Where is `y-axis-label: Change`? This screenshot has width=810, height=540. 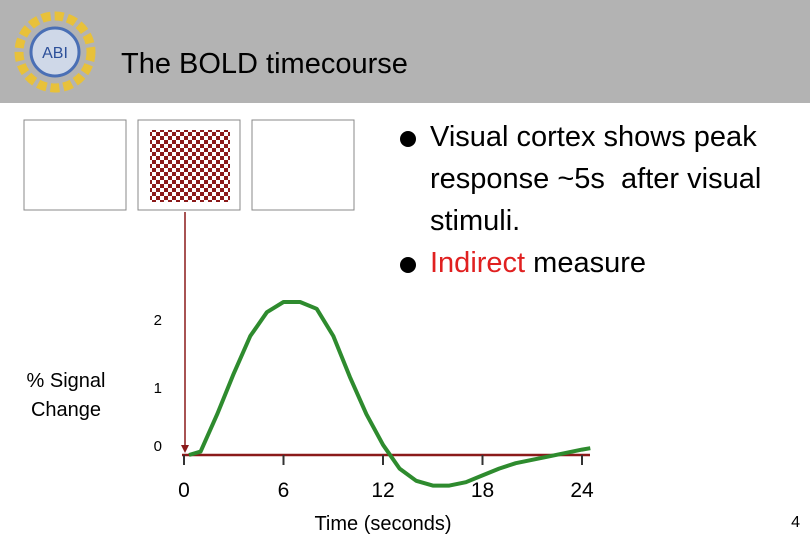
y-axis-label: Change is located at coordinates (66, 410).